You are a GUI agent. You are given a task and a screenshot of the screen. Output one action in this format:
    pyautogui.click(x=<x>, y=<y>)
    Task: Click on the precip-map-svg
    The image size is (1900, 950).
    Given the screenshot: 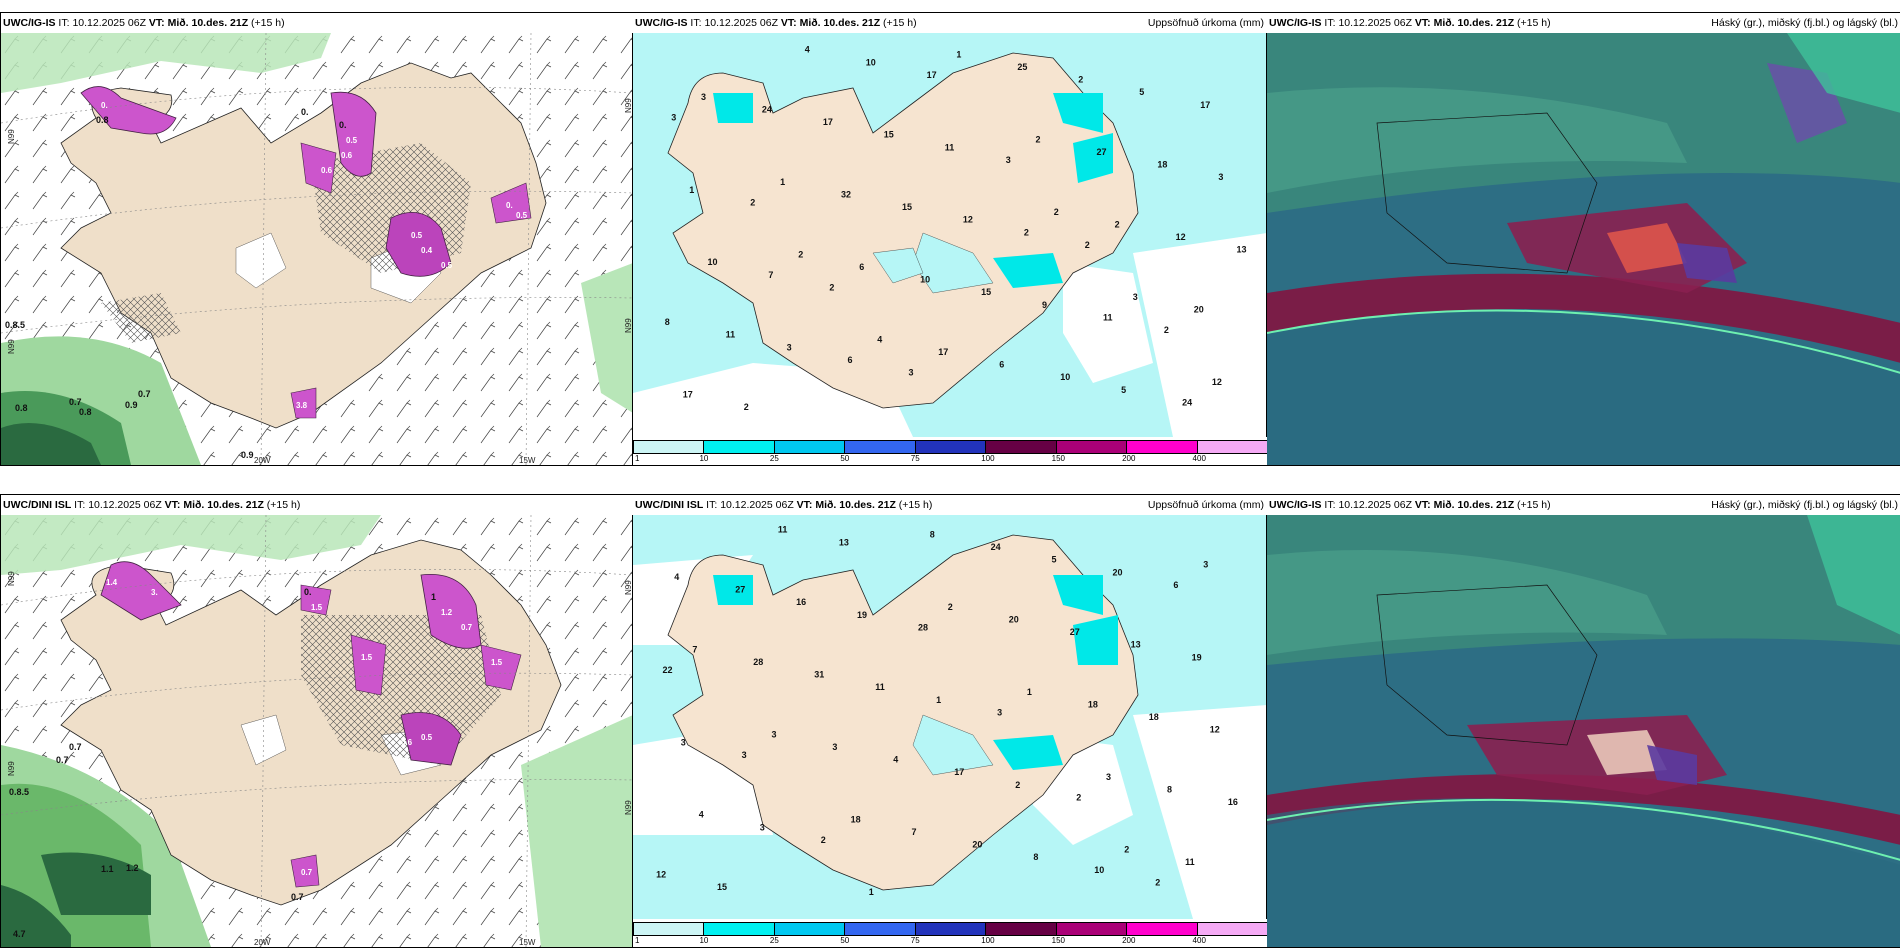 What is the action you would take?
    pyautogui.click(x=950, y=235)
    